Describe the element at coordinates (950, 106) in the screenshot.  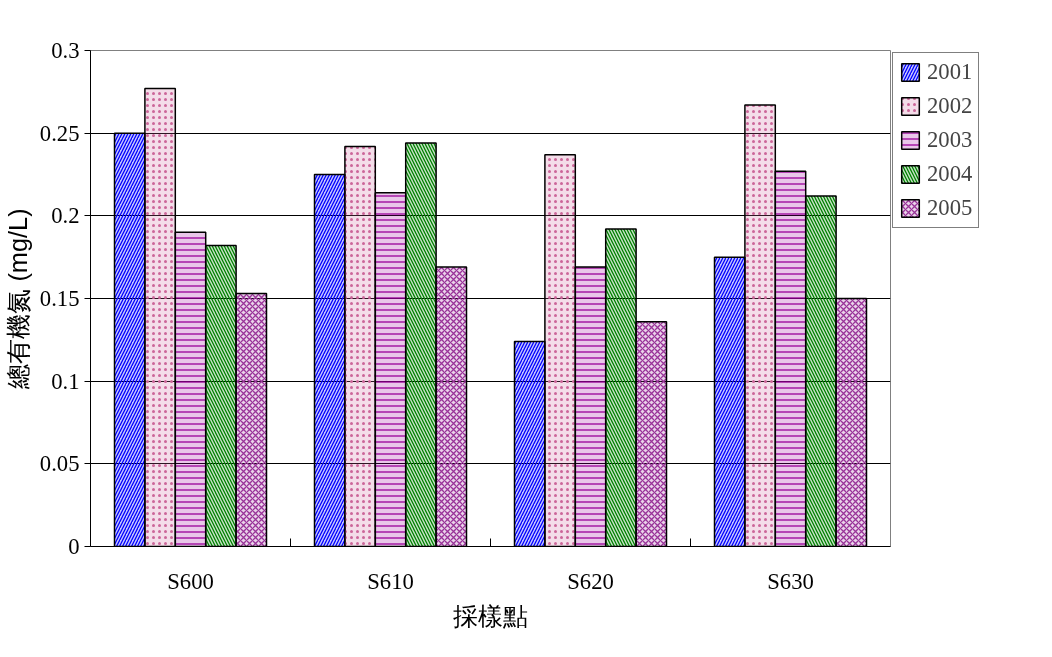
I see `legend-label: 2002` at that location.